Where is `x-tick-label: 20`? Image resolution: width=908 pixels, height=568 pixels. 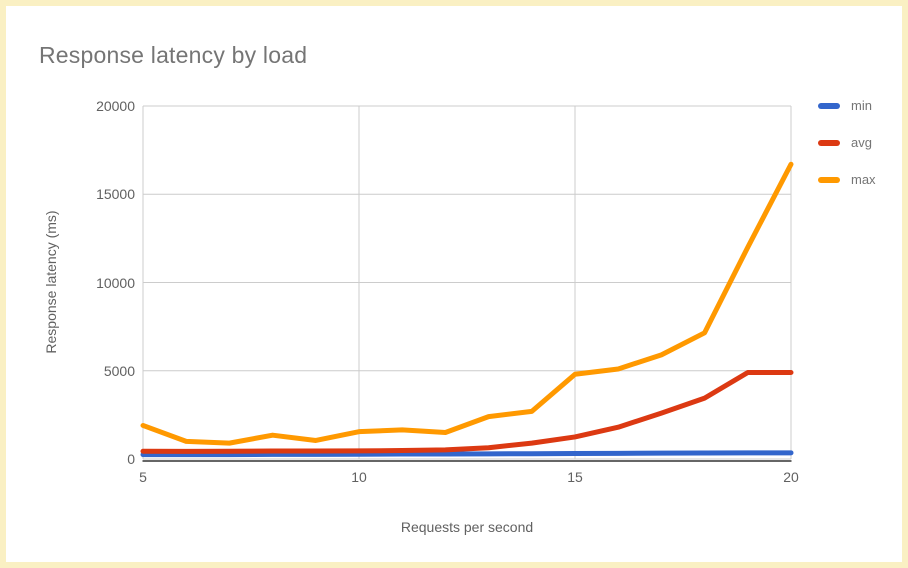 x-tick-label: 20 is located at coordinates (791, 477).